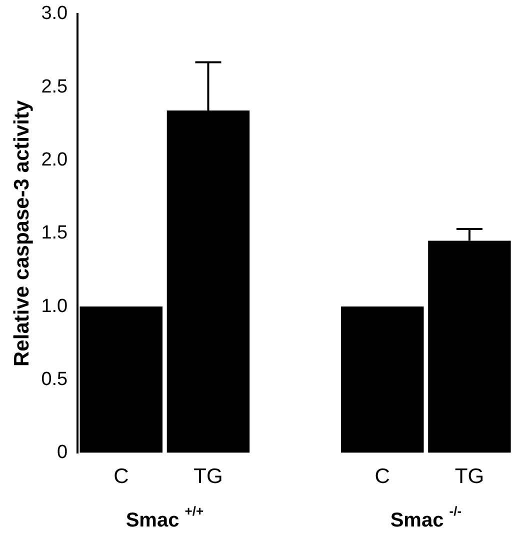 This screenshot has width=519, height=542. I want to click on text: Smac +/+, so click(165, 517).